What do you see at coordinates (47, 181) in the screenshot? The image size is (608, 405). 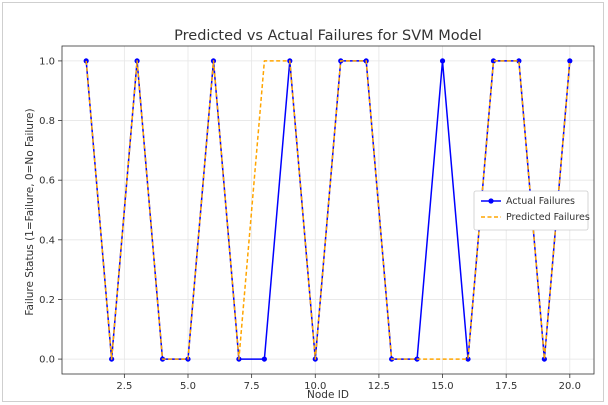 I see `y-tick-label: 0.6` at bounding box center [47, 181].